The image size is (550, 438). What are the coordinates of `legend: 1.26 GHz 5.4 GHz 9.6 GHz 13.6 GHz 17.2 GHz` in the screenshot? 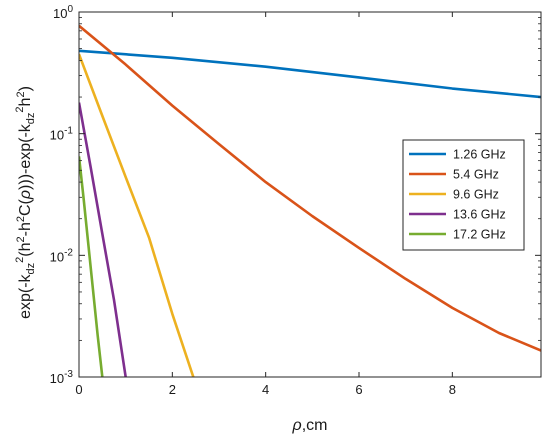 It's located at (463, 195).